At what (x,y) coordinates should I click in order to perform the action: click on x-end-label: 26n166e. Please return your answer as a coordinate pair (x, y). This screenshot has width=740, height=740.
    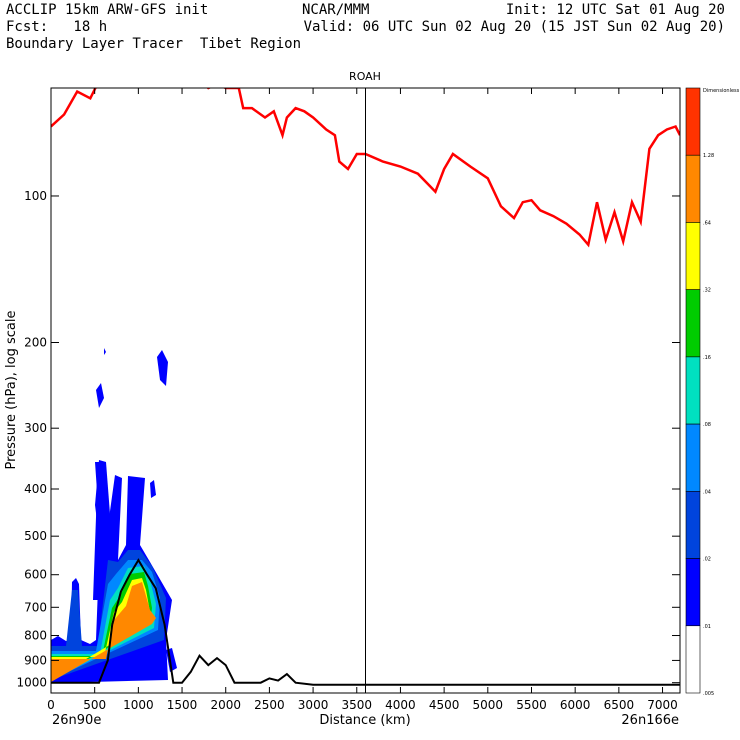
    Looking at the image, I should click on (650, 720).